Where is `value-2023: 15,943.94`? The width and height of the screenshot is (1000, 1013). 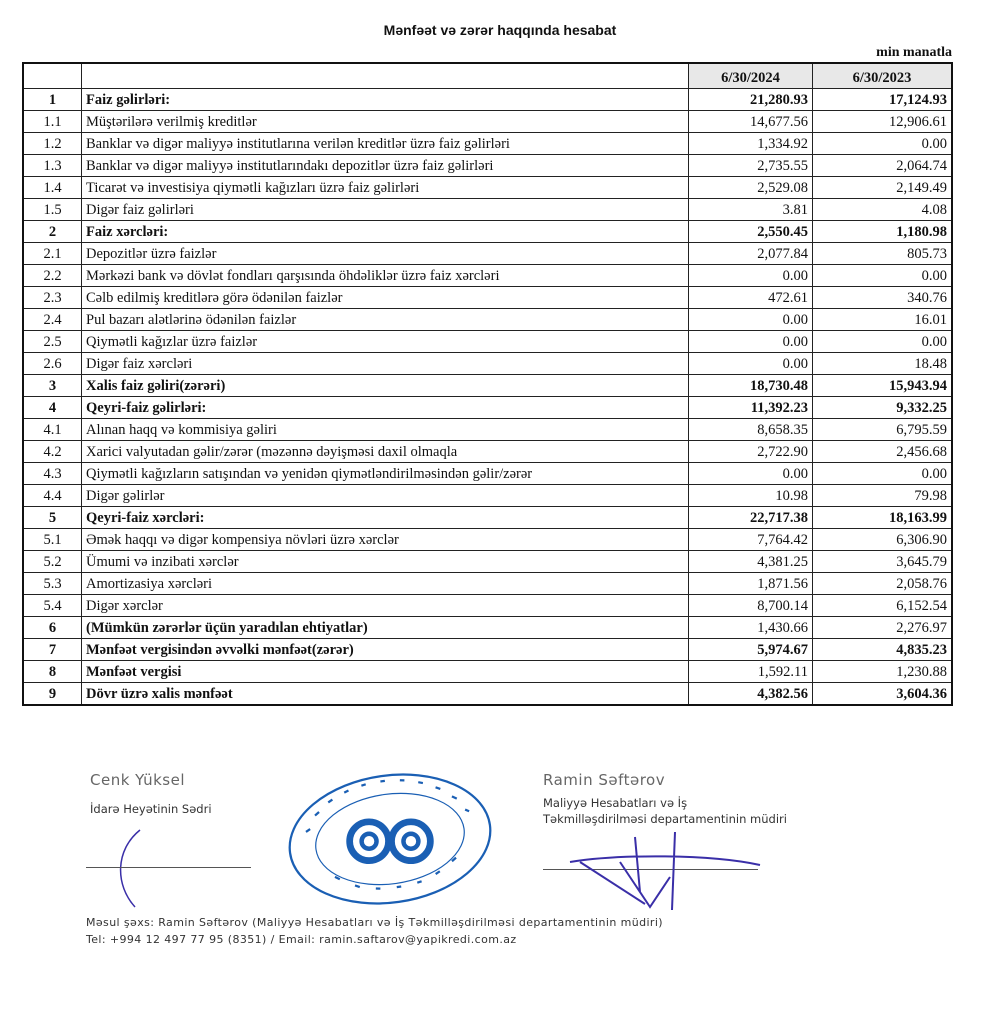
value-2023: 15,943.94 is located at coordinates (882, 385).